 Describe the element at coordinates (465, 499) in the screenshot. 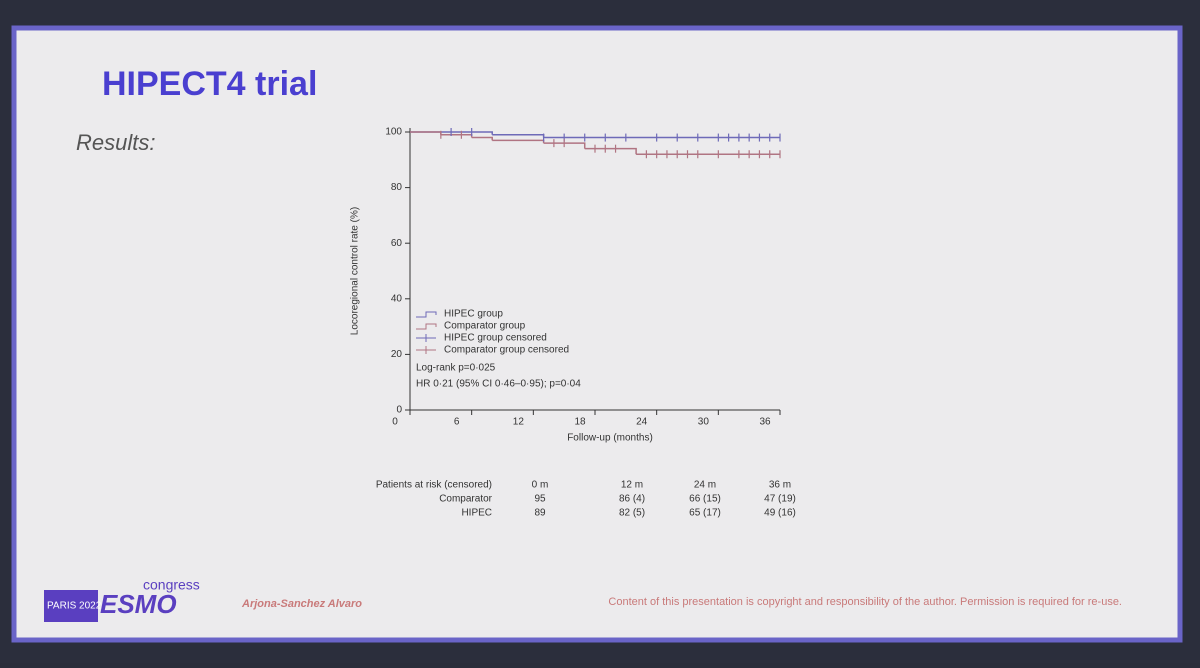

I see `risk-cell: Comparator` at that location.